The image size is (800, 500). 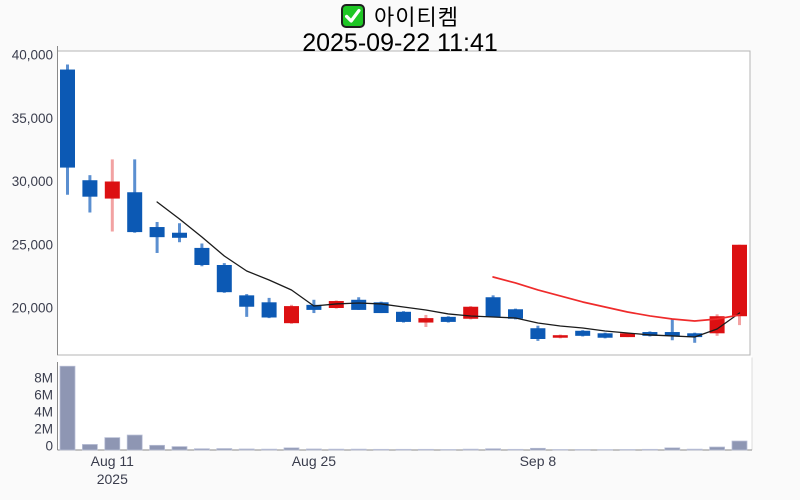 I want to click on checkmark-icon, so click(x=353, y=15).